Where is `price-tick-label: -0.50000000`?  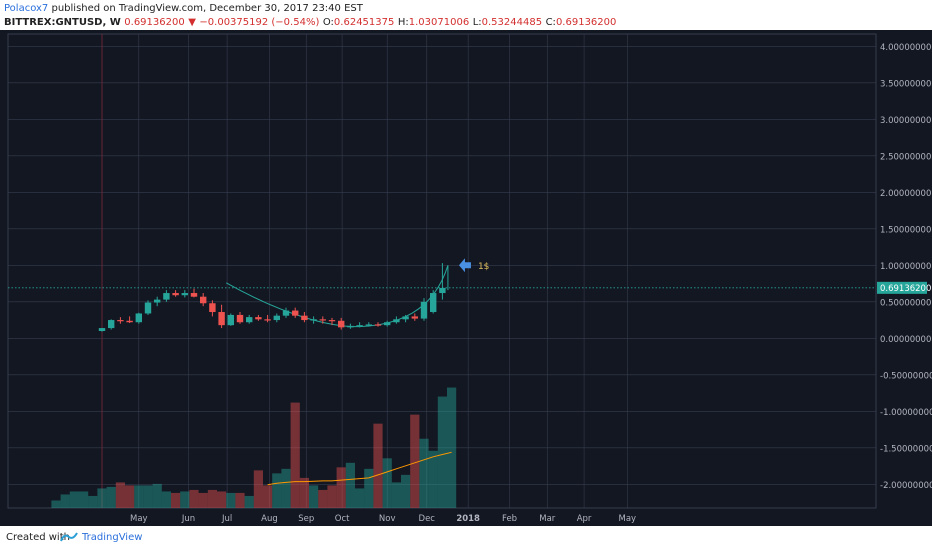
price-tick-label: -0.50000000 is located at coordinates (906, 376).